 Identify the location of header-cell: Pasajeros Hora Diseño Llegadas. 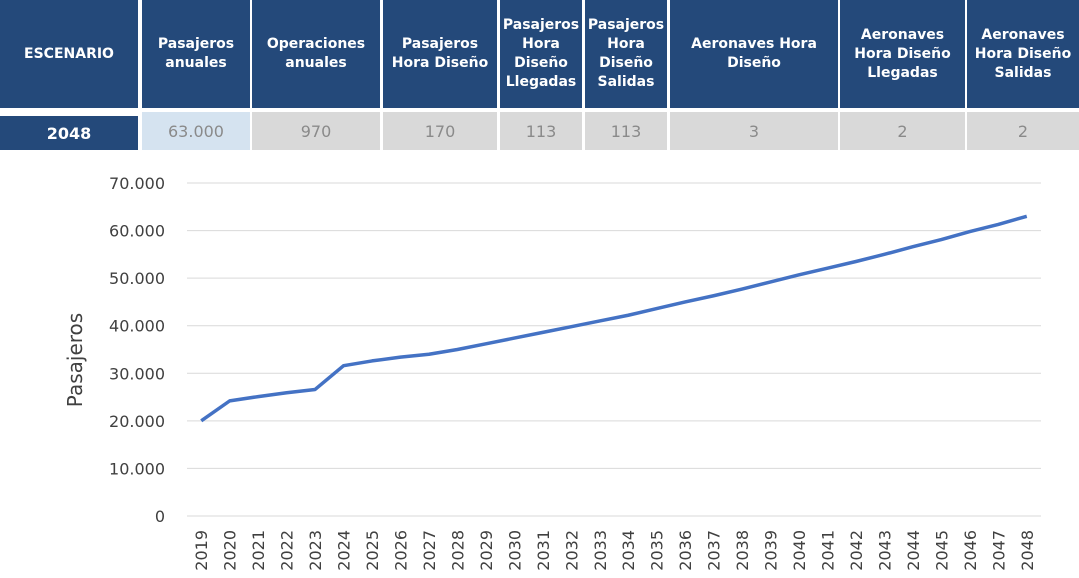
(541, 54).